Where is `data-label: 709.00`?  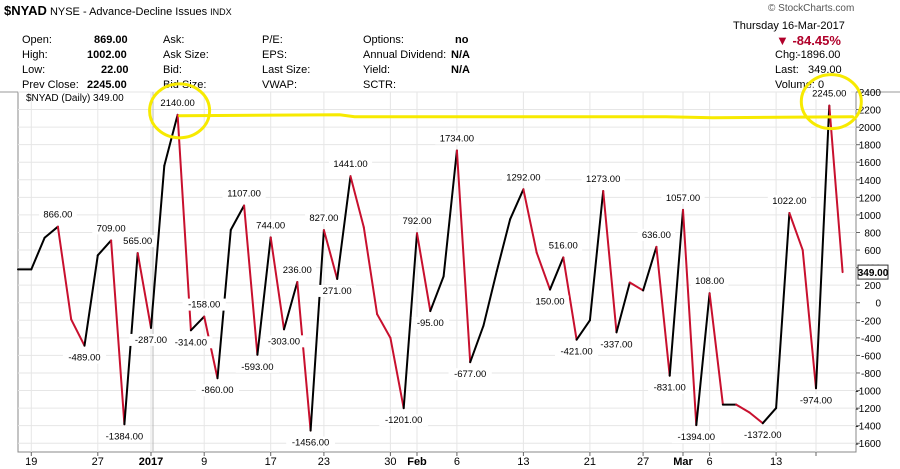 data-label: 709.00 is located at coordinates (111, 228).